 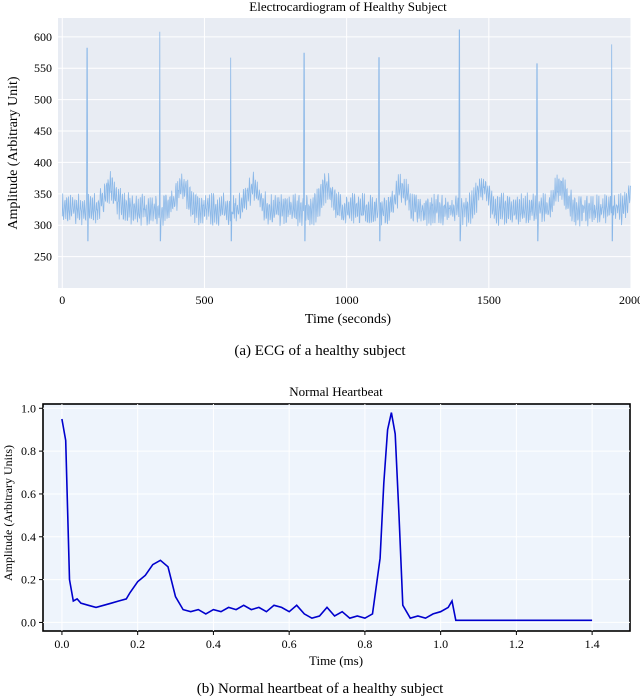 I want to click on ecg-x-tick-label: 1500, so click(x=489, y=300).